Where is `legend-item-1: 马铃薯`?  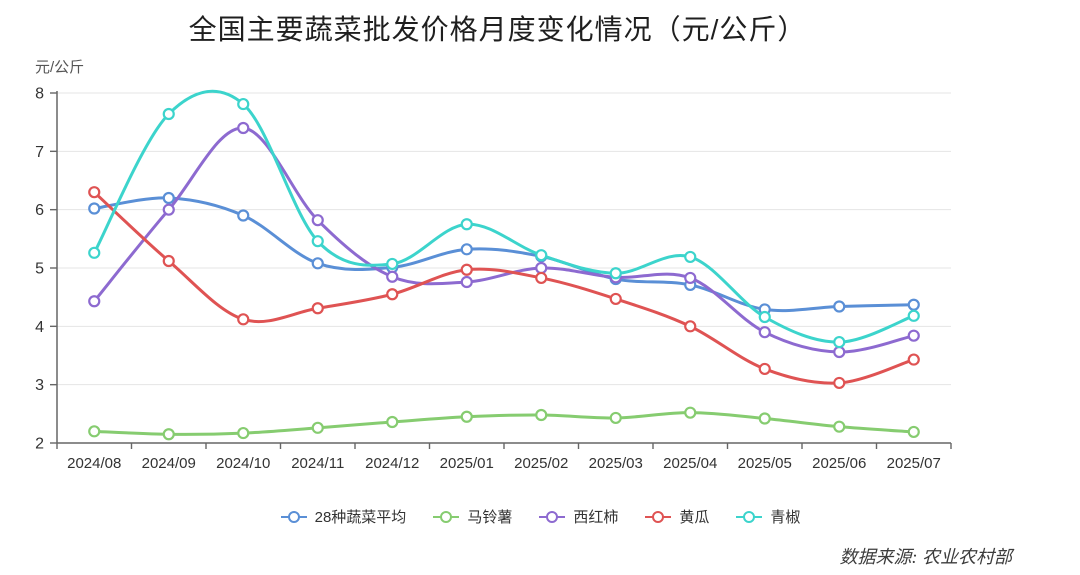 legend-item-1: 马铃薯 is located at coordinates (472, 516).